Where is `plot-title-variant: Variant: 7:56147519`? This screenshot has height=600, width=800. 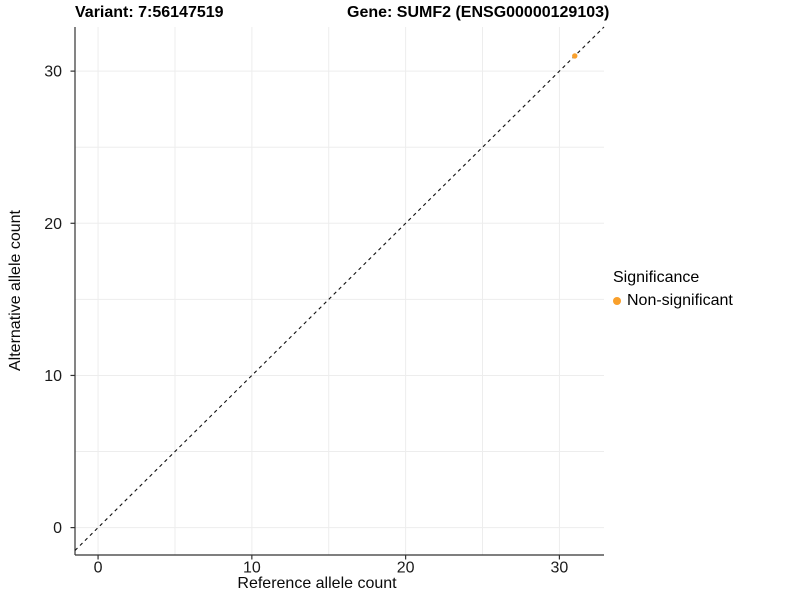 plot-title-variant: Variant: 7:56147519 is located at coordinates (149, 12).